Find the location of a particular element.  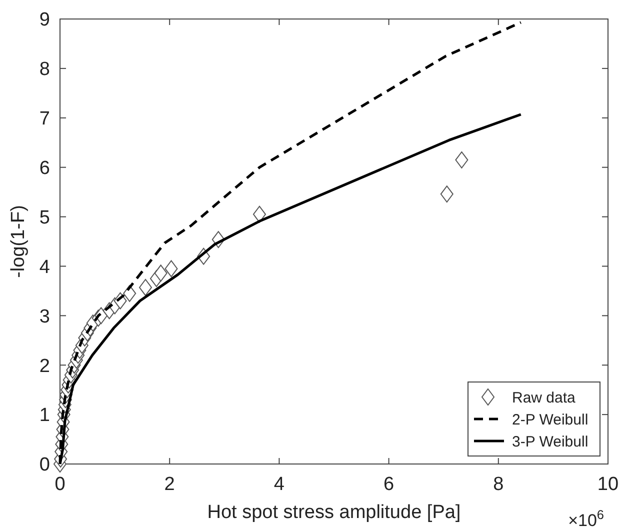

y-tick-label: 6 is located at coordinates (44, 168).